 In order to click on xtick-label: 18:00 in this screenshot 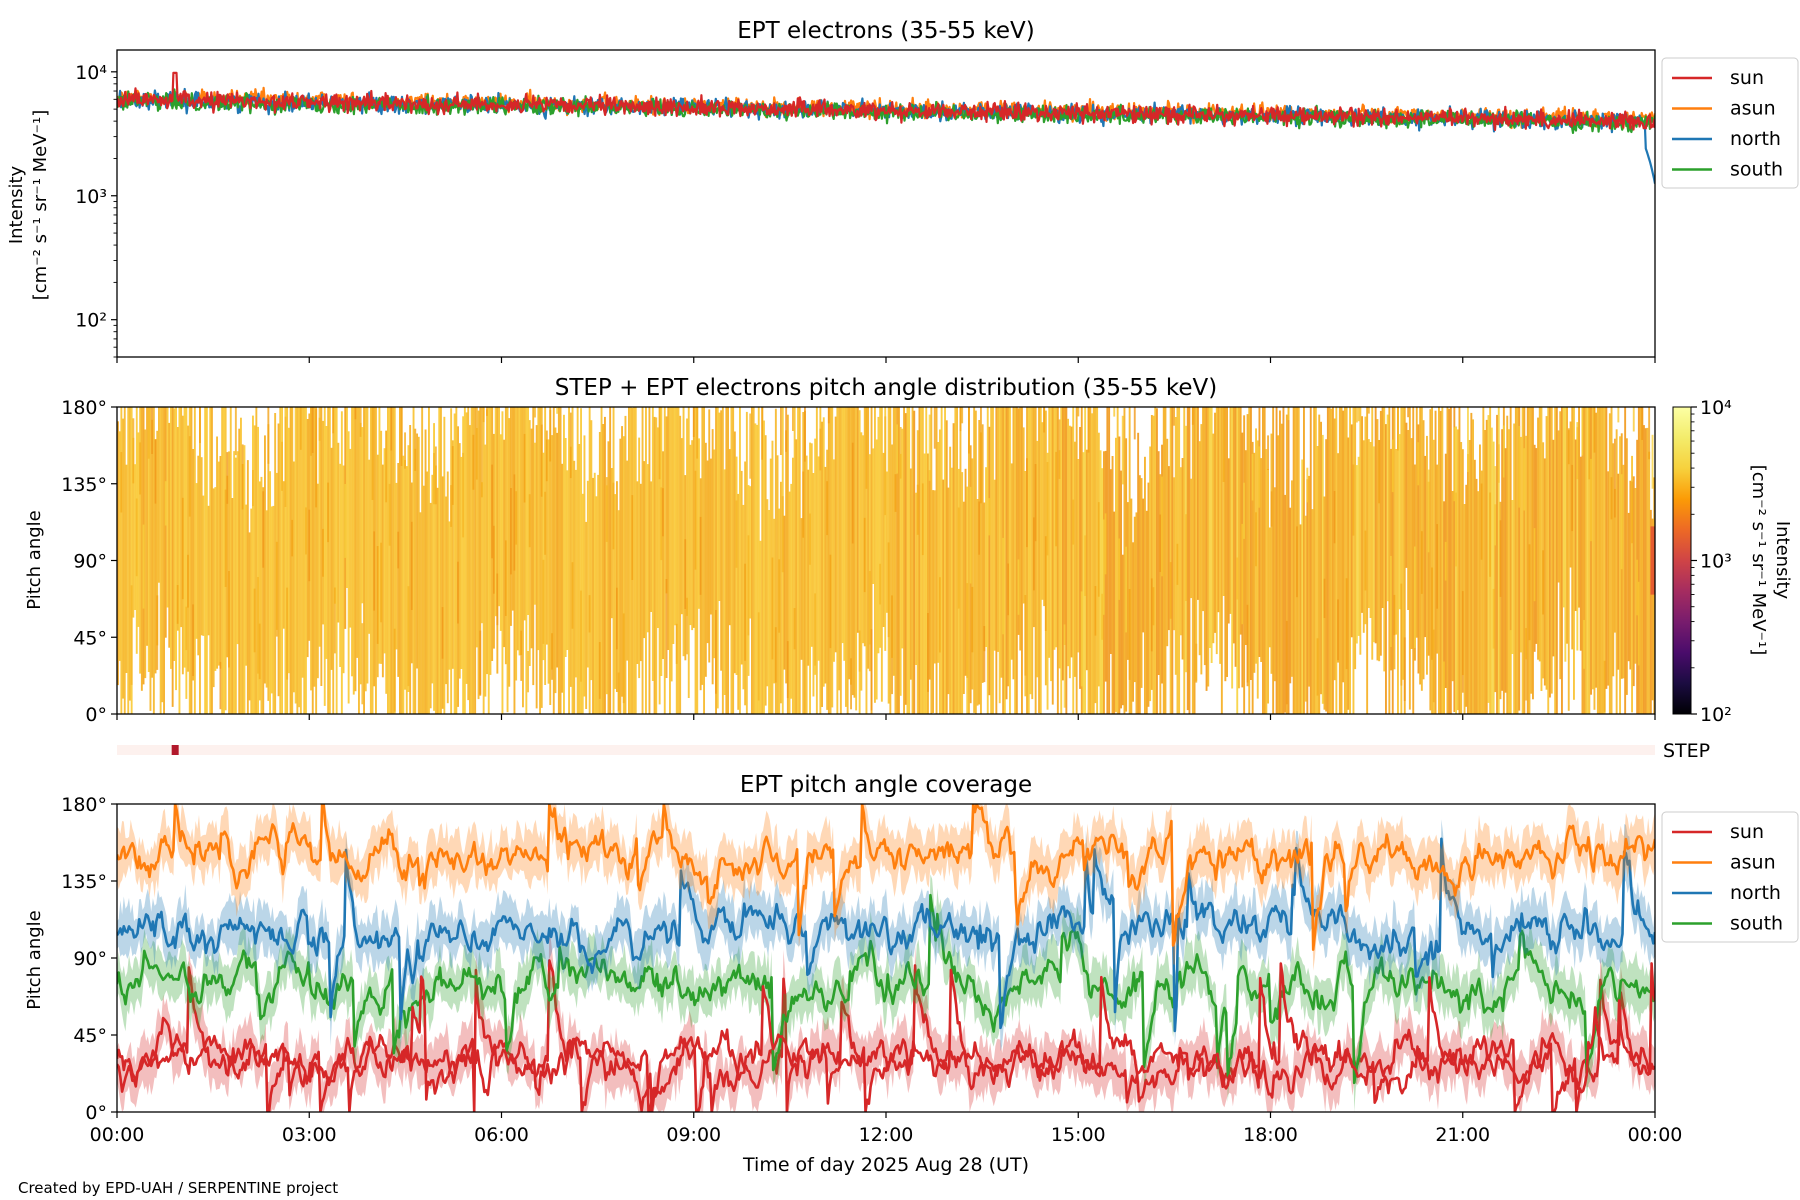, I will do `click(1270, 1135)`.